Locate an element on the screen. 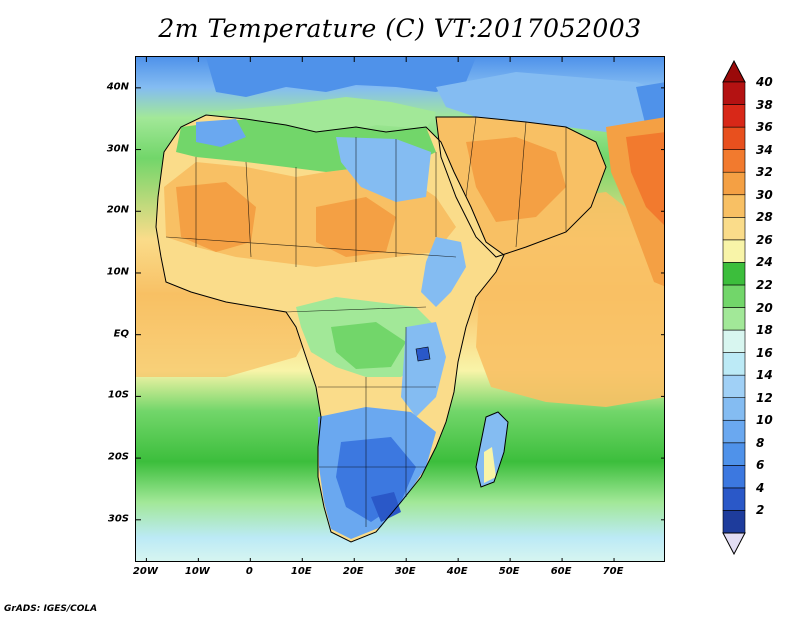 Image resolution: width=800 pixels, height=618 pixels. colorbar-high-extend-arrow is located at coordinates (734, 71).